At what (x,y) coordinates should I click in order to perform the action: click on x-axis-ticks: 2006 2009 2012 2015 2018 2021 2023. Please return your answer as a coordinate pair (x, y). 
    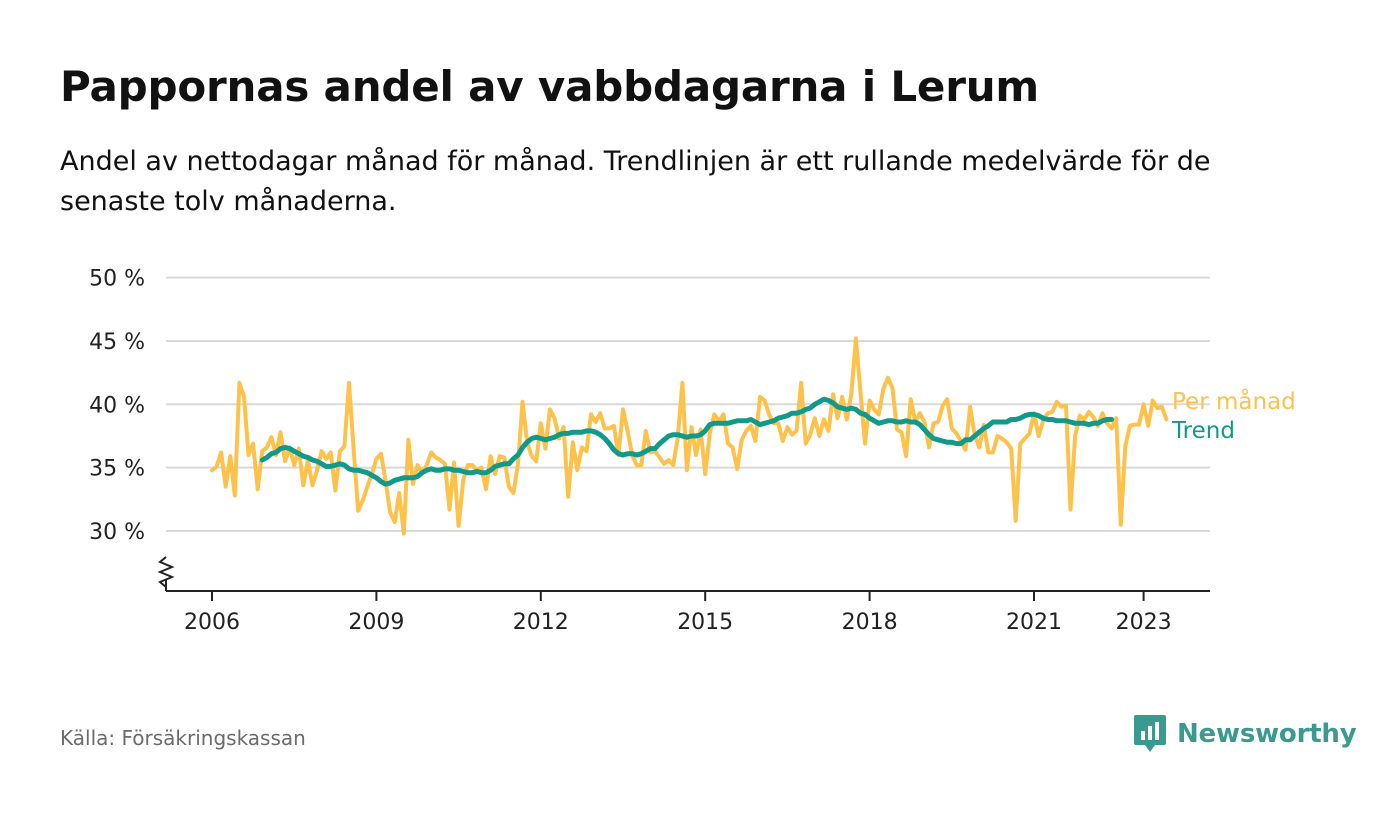
    Looking at the image, I should click on (678, 613).